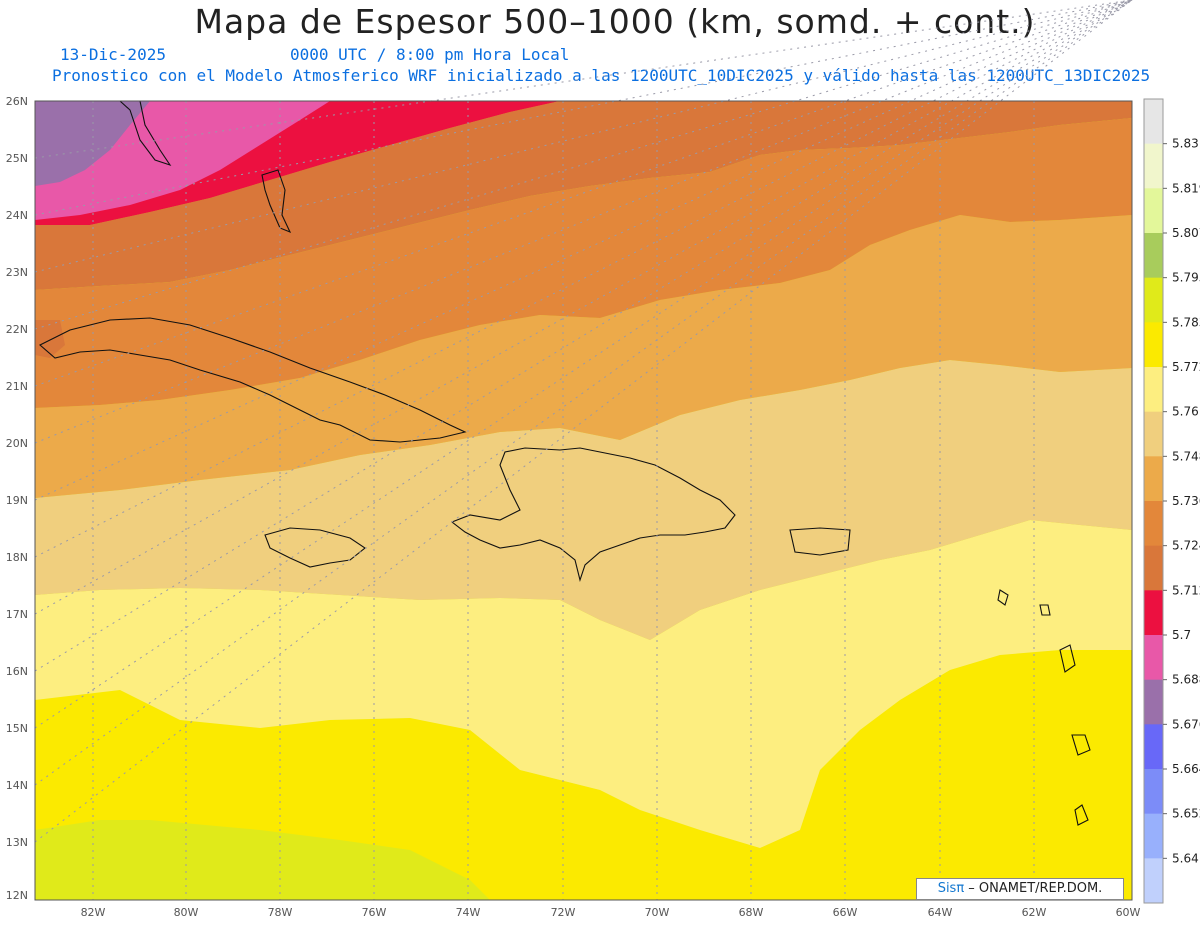  I want to click on lon-label: 82W, so click(93, 912).